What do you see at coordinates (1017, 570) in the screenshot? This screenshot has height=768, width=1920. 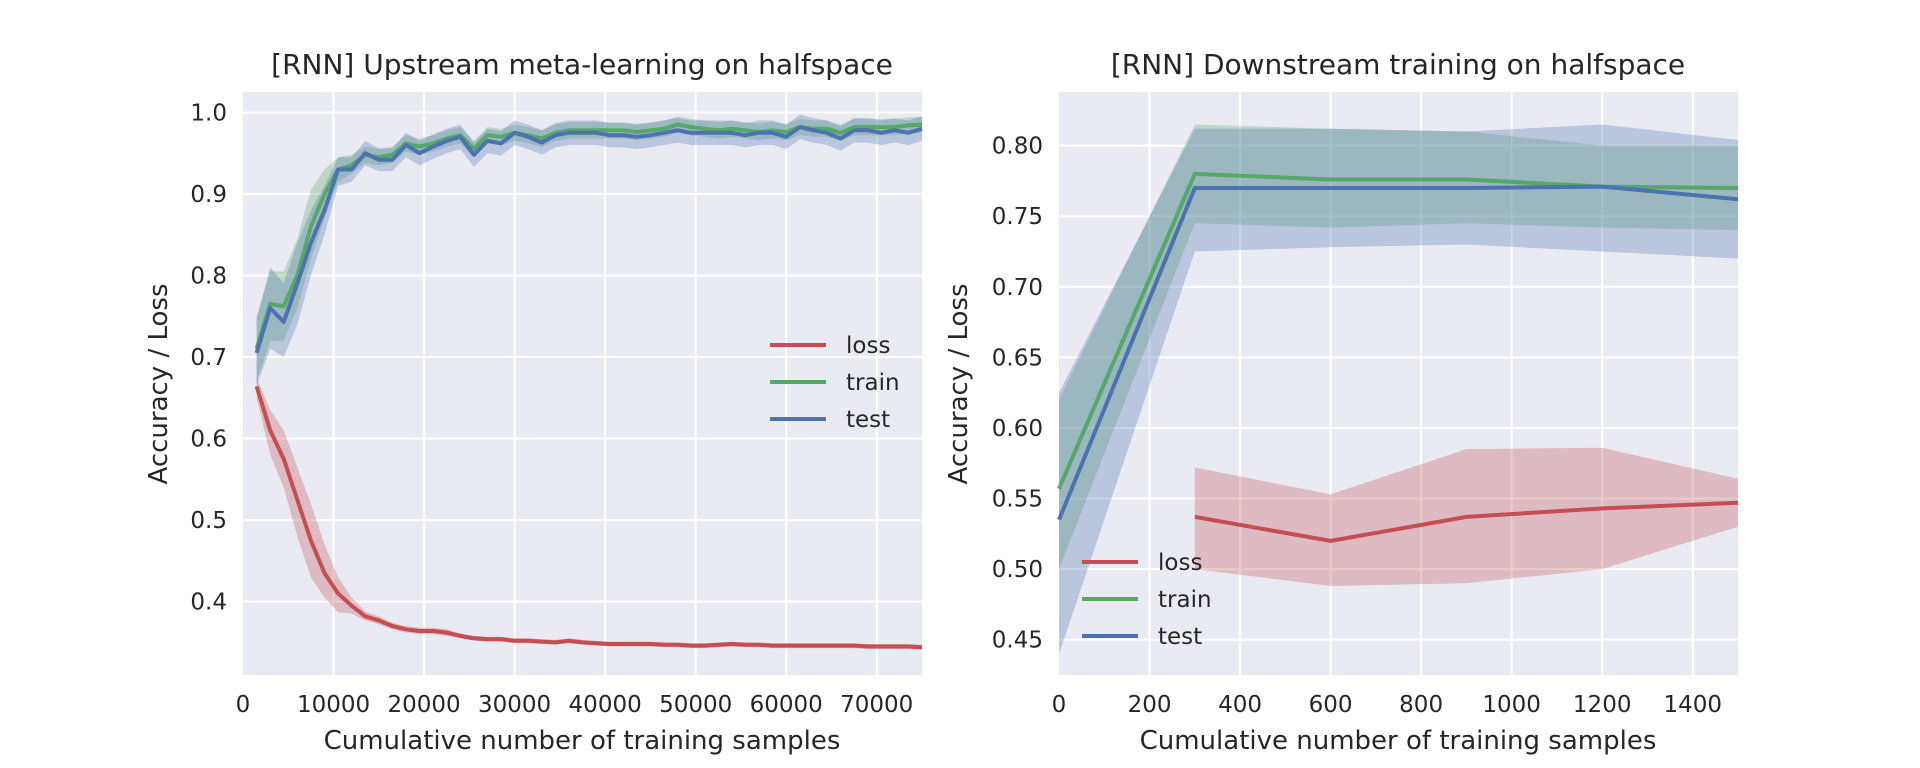 I see `y-tick-label: 0.50` at bounding box center [1017, 570].